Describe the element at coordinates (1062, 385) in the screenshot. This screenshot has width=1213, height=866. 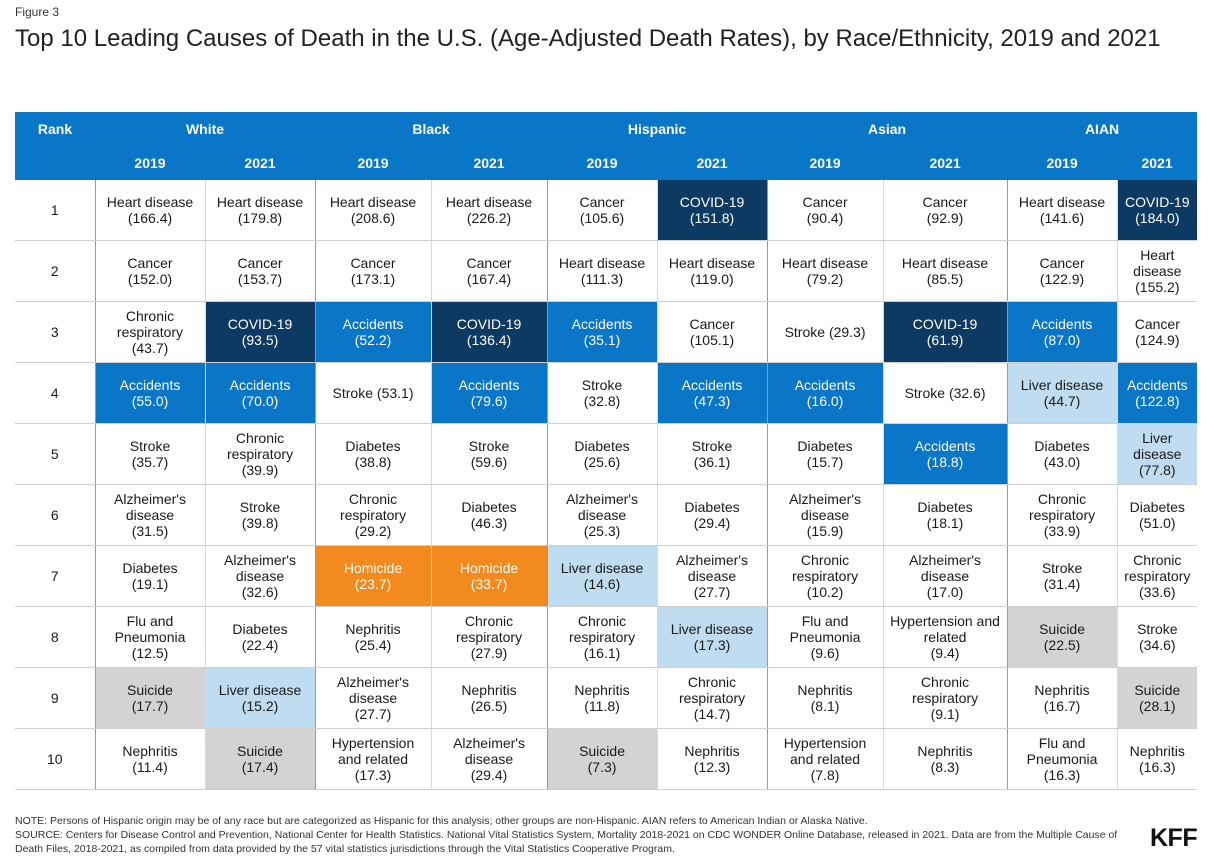
I see `cause-label: Liver disease` at that location.